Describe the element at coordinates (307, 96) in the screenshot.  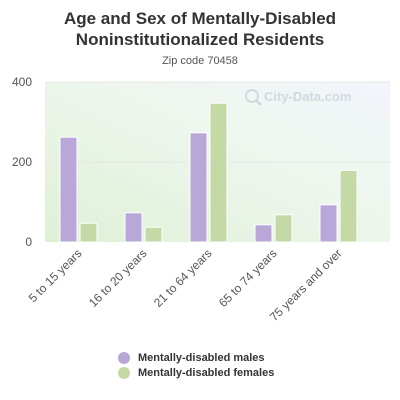
I see `watermark-text: City-Data.com` at that location.